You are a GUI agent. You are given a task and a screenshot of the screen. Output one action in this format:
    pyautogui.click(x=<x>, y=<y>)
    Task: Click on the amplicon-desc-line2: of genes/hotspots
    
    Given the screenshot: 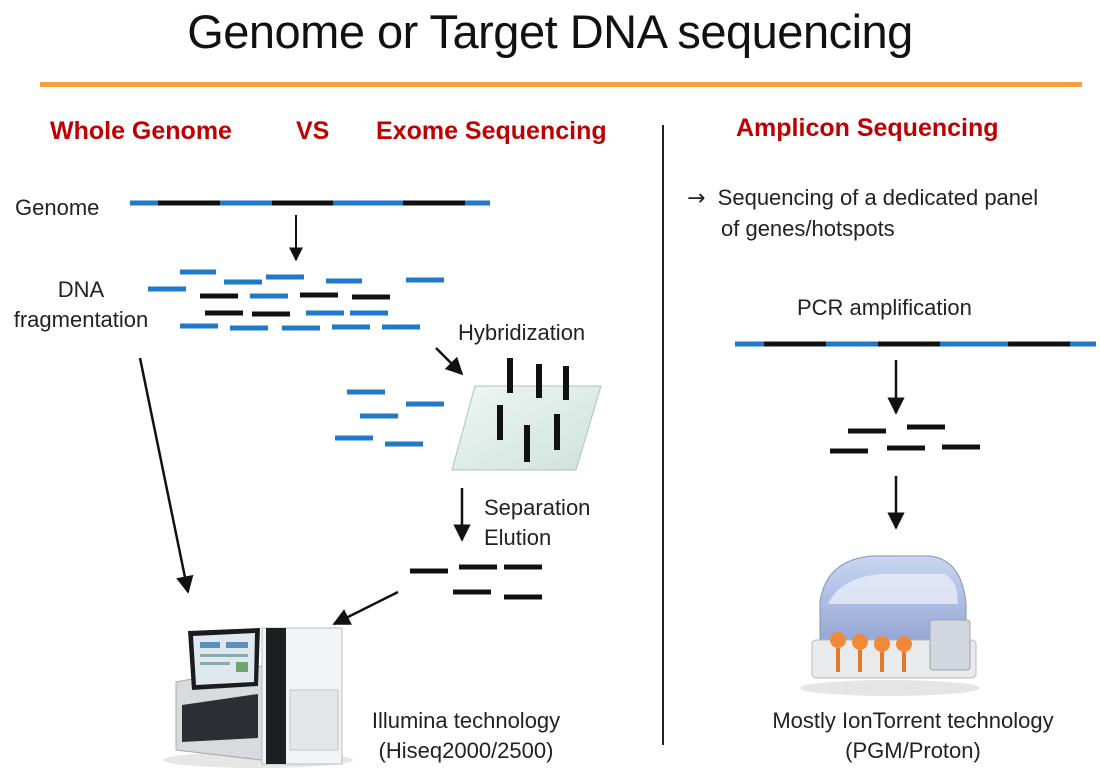 What is the action you would take?
    pyautogui.click(x=808, y=228)
    